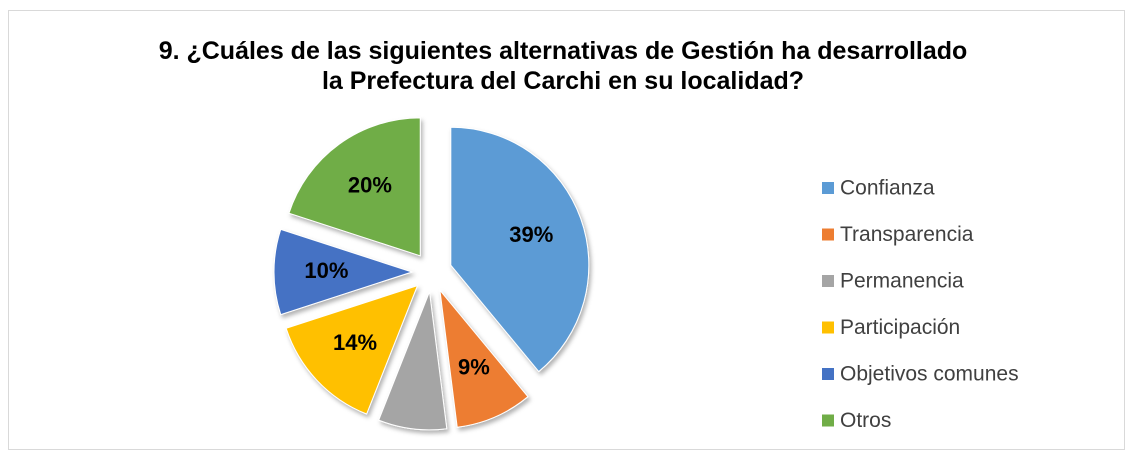 Image resolution: width=1127 pixels, height=450 pixels. Describe the element at coordinates (355, 342) in the screenshot. I see `data-label: 14%` at that location.